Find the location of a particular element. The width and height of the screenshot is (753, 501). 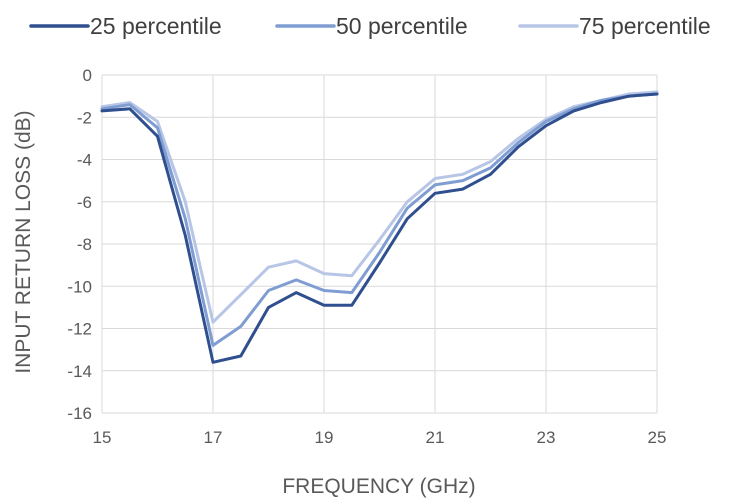

y-tick-label: -16 is located at coordinates (79, 413).